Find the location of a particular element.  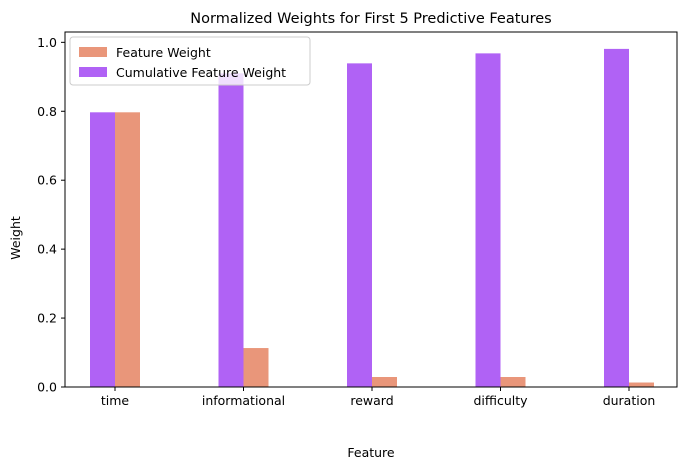

bar-feature-weight-difficulty is located at coordinates (513, 382).